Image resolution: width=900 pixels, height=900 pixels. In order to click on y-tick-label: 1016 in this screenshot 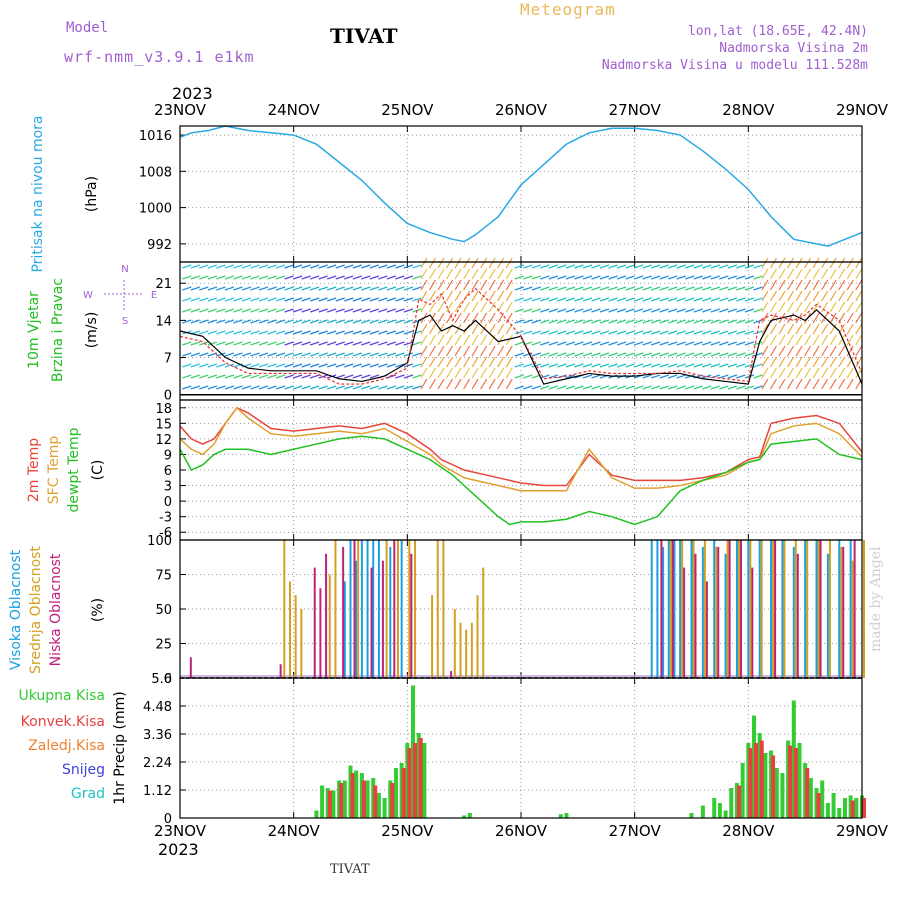, I will do `click(155, 136)`.